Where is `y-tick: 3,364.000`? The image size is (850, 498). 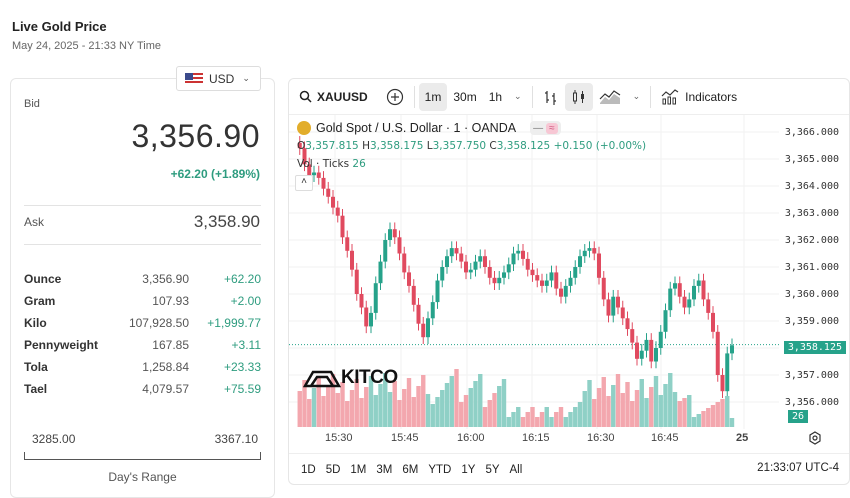 y-tick: 3,364.000 is located at coordinates (811, 186).